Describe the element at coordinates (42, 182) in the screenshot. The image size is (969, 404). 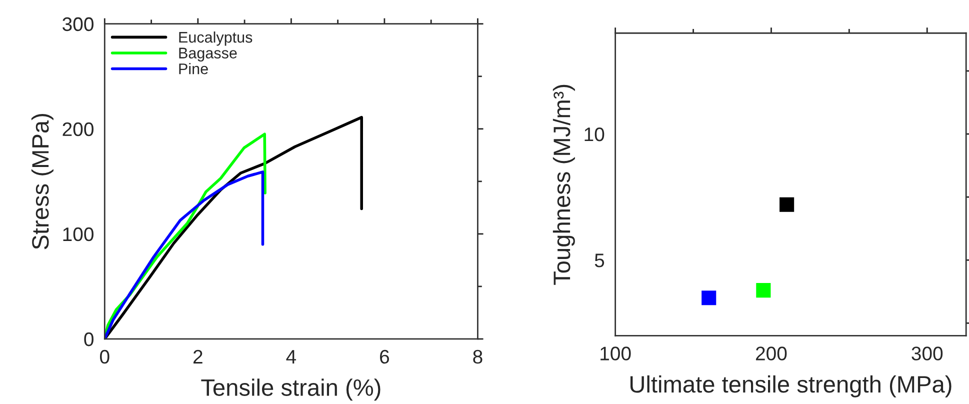
I see `y-axis-title: Stress (MPa)` at that location.